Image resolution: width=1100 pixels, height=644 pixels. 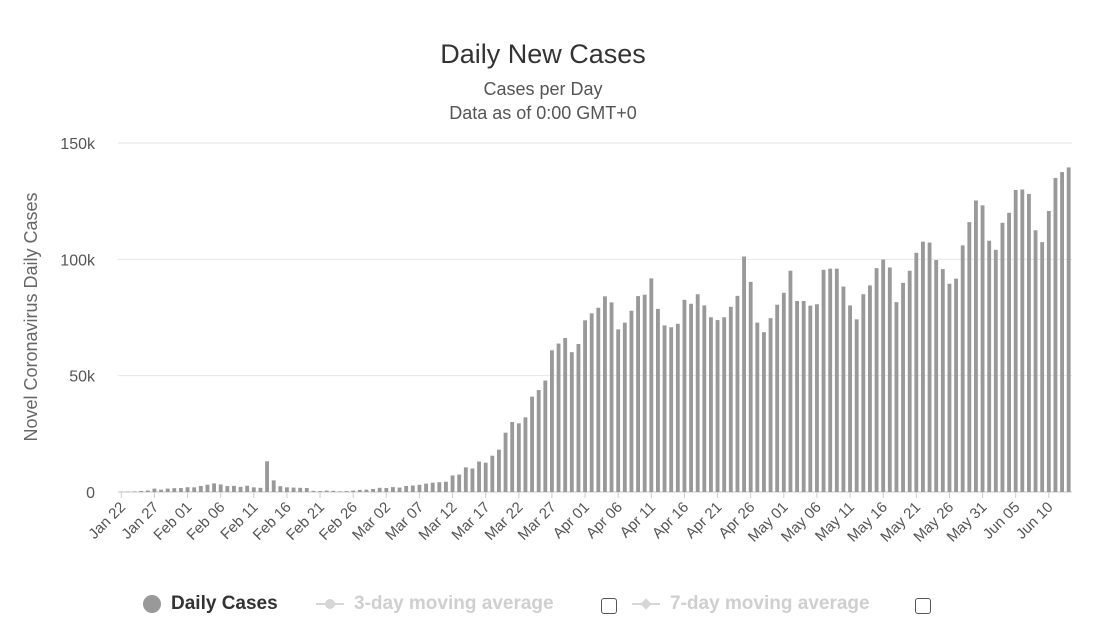 What do you see at coordinates (923, 606) in the screenshot?
I see `toggle-7-day-average-checkbox` at bounding box center [923, 606].